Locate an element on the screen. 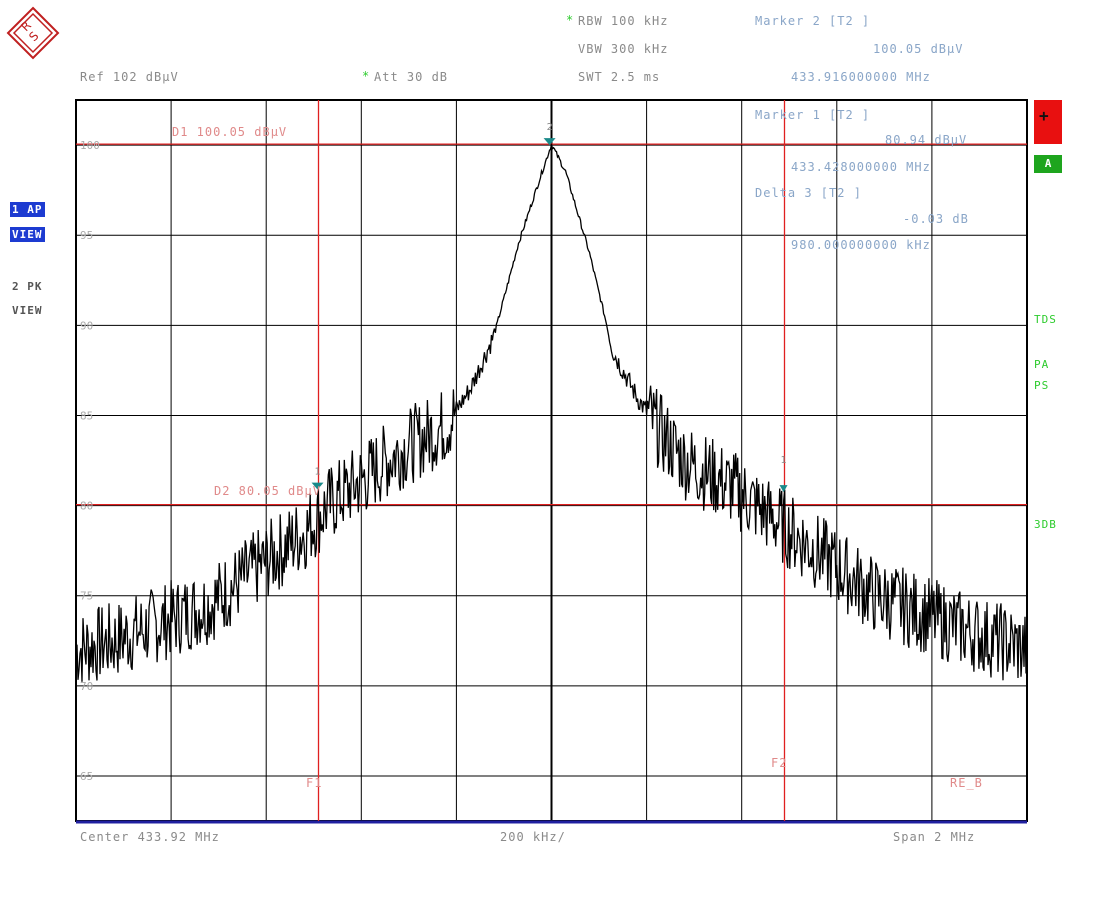 This screenshot has width=1115, height=917. d1-line-label: D1 100.05 dBµV is located at coordinates (230, 132).